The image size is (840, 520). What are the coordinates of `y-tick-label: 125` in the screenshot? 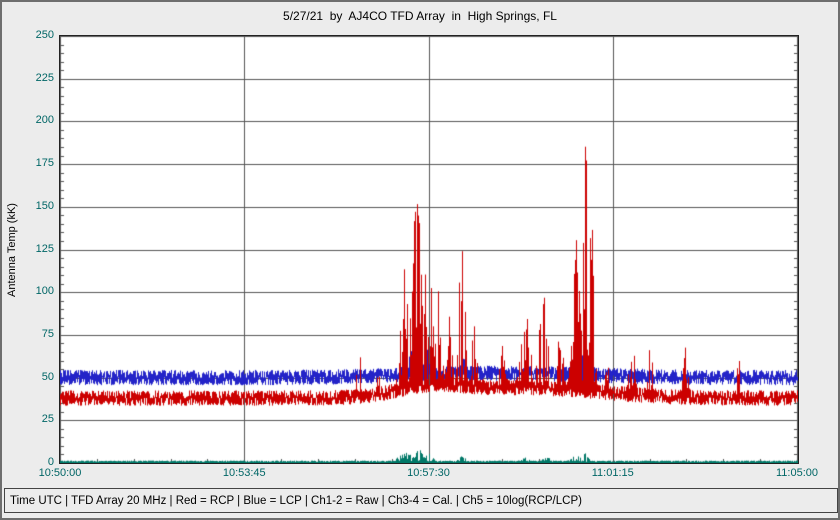 It's located at (44, 248).